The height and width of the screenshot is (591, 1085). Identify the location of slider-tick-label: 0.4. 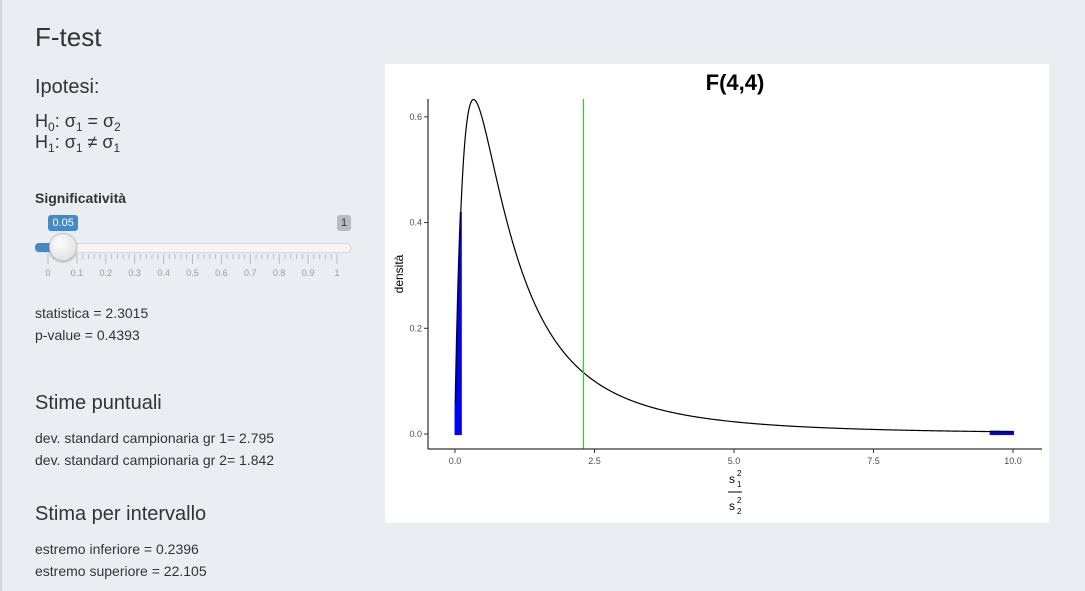
(163, 273).